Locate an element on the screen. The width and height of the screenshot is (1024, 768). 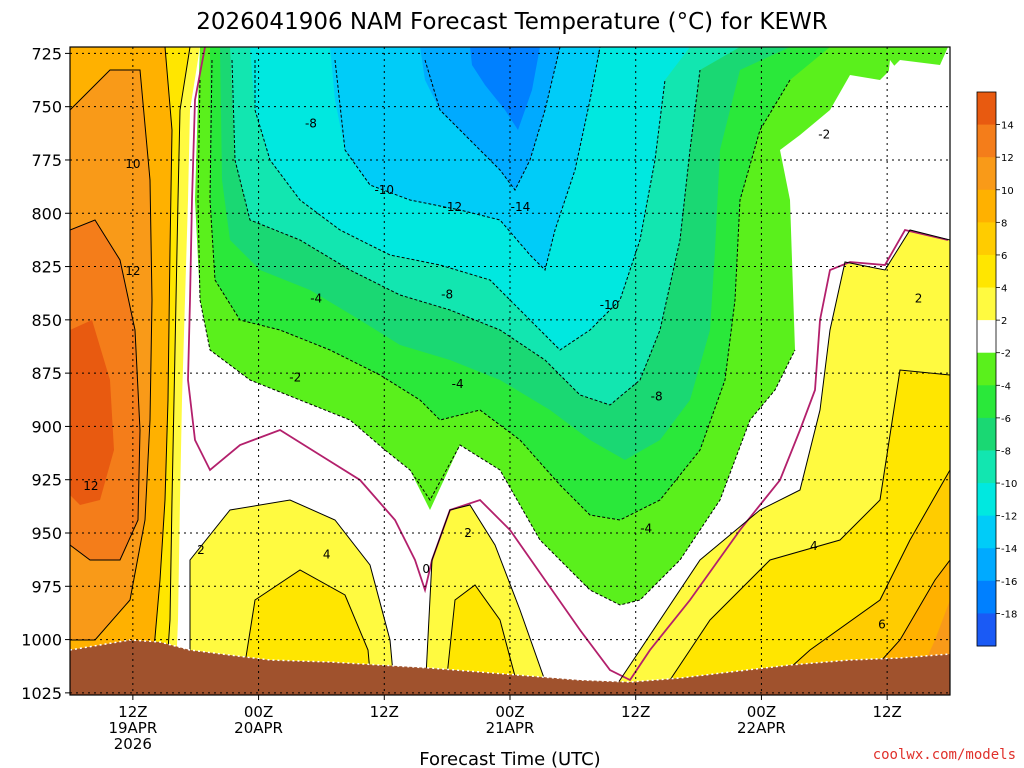
temp-band-right-white is located at coordinates (870, 205).